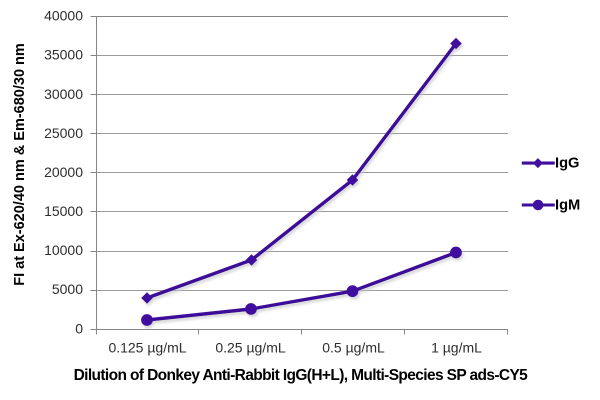  I want to click on svg-text: 10000, so click(63, 250).